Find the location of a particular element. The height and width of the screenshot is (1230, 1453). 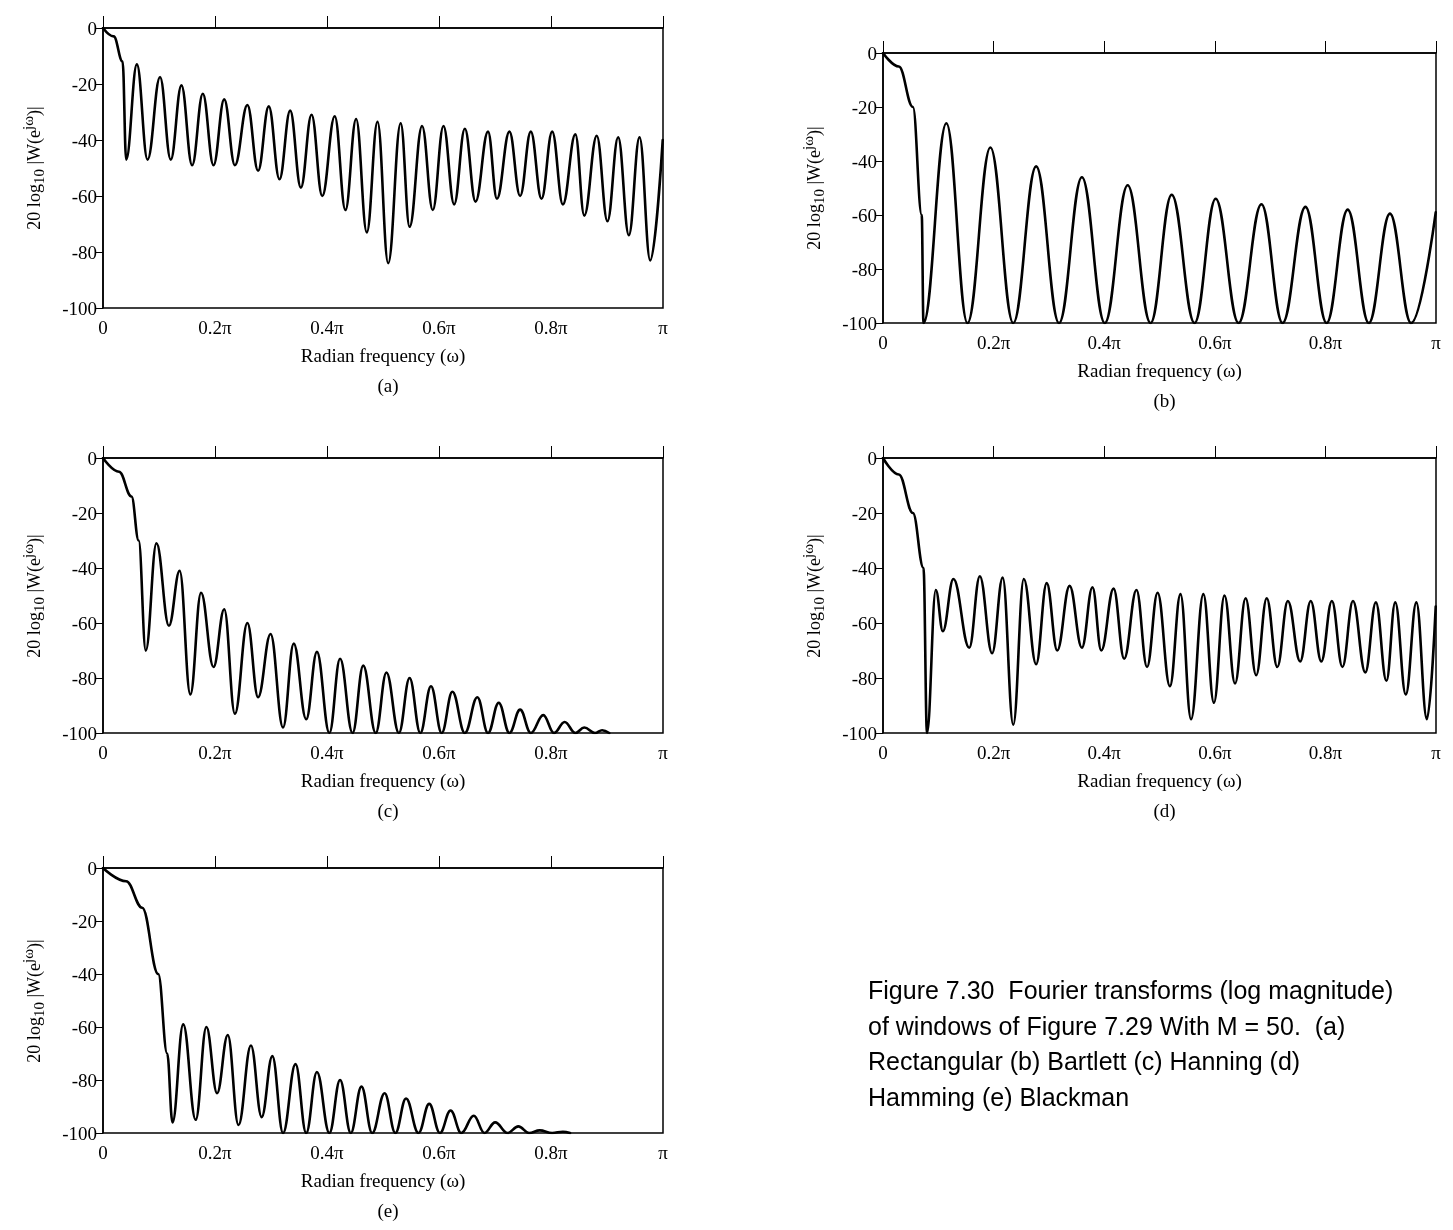

text: (d) is located at coordinates (1164, 811).